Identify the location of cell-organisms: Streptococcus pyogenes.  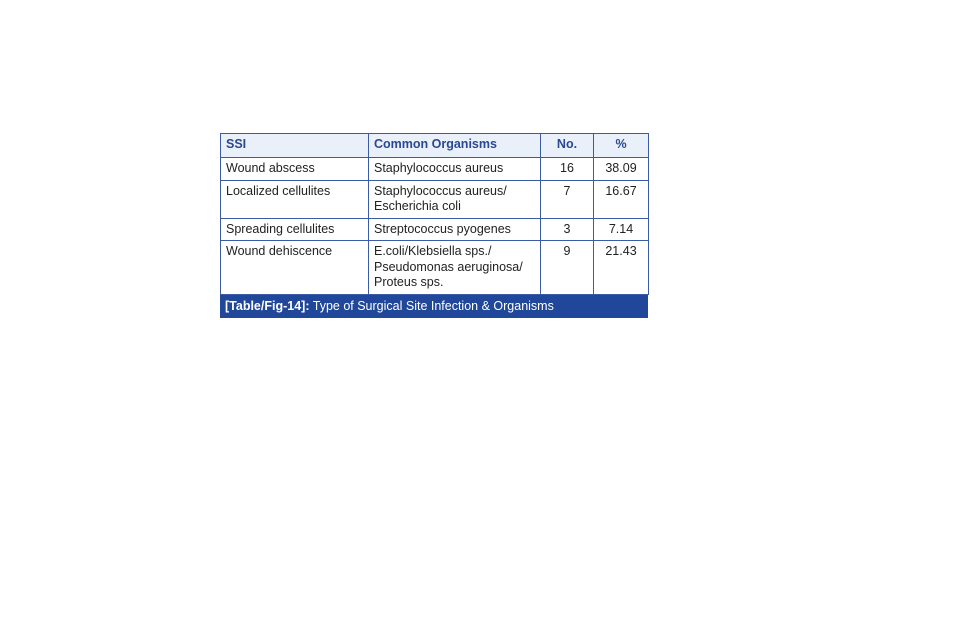
(454, 229).